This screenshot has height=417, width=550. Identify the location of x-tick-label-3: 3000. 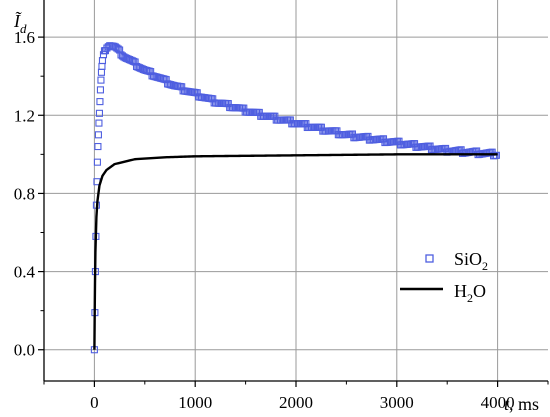
(397, 402).